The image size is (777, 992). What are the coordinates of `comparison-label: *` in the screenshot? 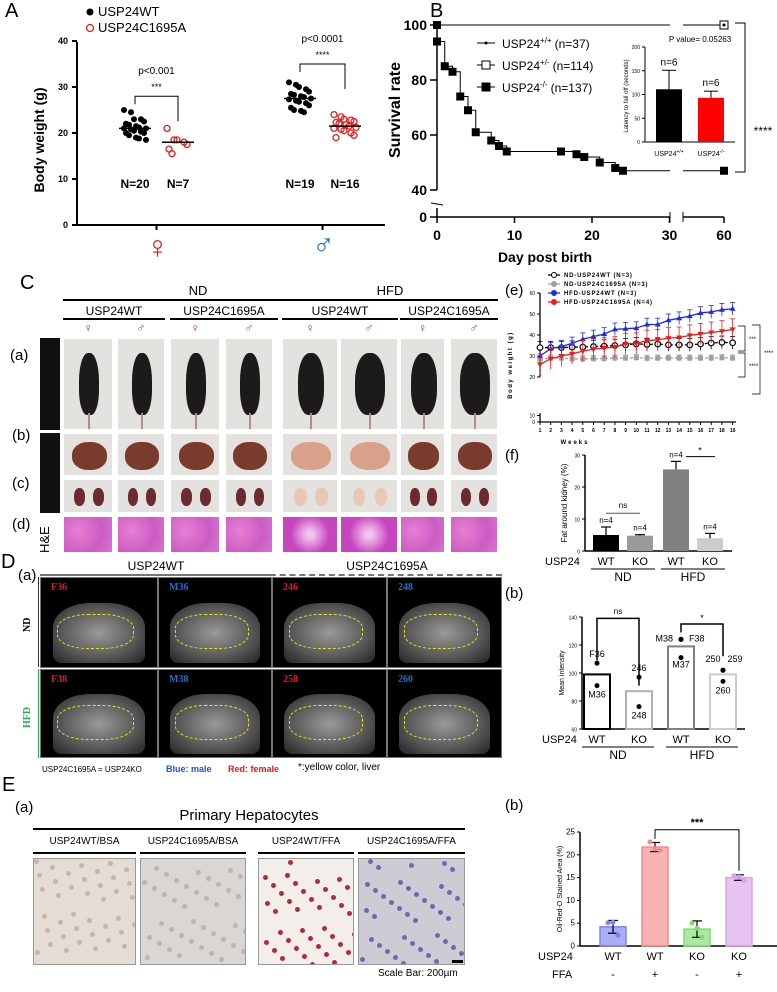 It's located at (700, 451).